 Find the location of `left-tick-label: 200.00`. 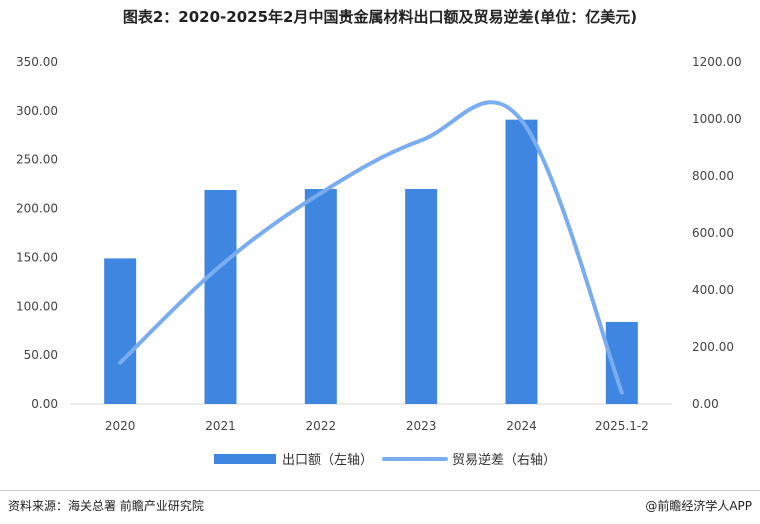

left-tick-label: 200.00 is located at coordinates (37, 209).